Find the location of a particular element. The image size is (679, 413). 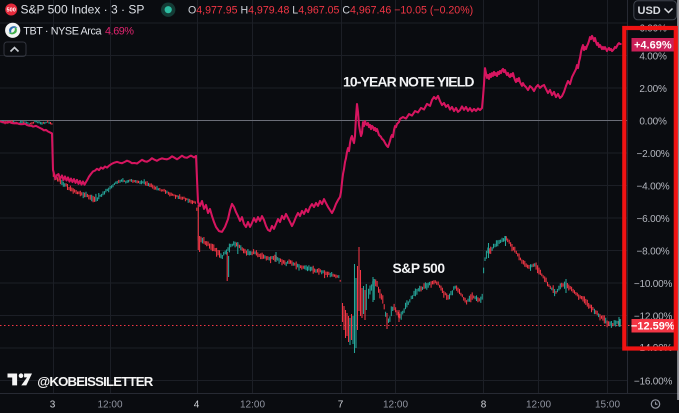

svg-text: 7 is located at coordinates (341, 405).